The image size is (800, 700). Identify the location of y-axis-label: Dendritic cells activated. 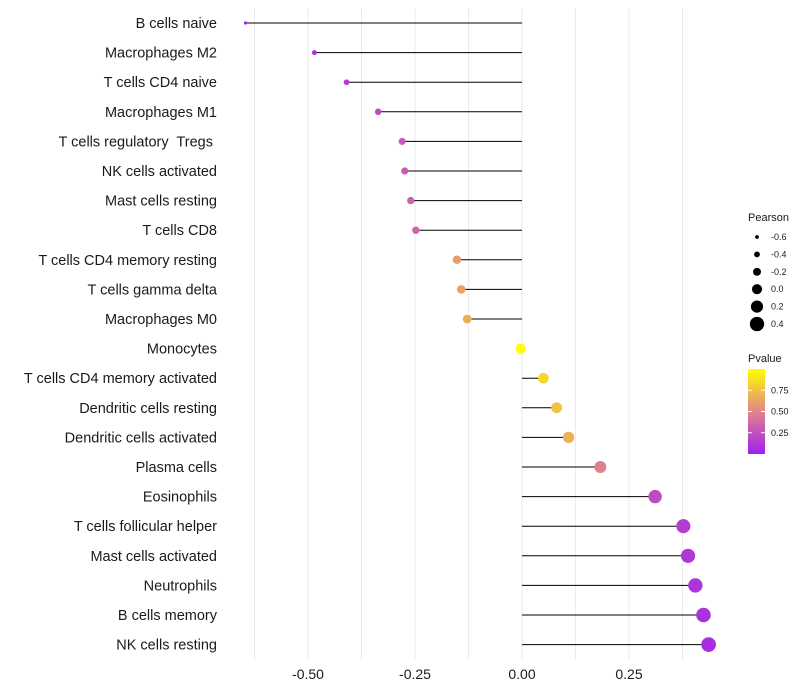
(141, 438).